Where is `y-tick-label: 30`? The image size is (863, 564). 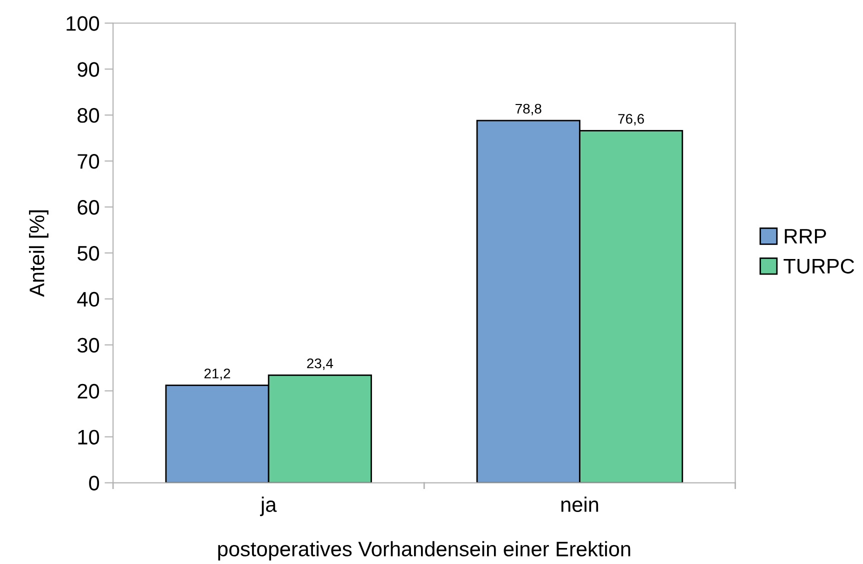 y-tick-label: 30 is located at coordinates (88, 345).